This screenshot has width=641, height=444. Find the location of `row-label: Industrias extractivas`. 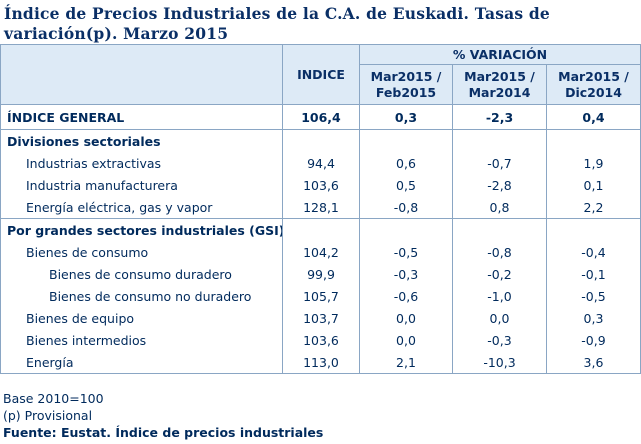

row-label: Industrias extractivas is located at coordinates (141, 163).